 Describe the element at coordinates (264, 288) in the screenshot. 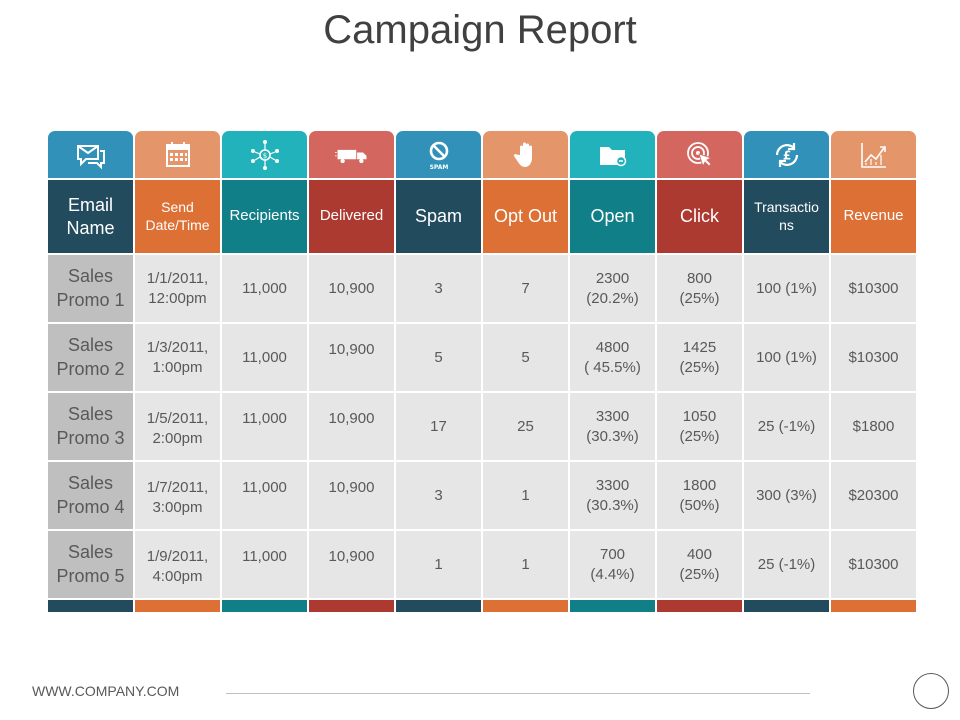

I see `row-1-recipients: 11,000` at that location.